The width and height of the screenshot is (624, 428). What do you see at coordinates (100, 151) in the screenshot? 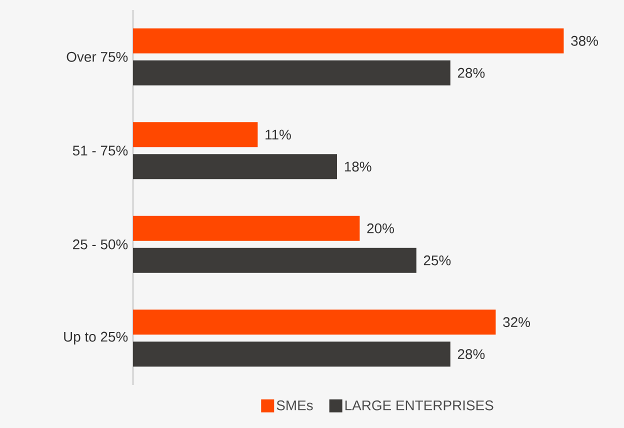
I see `y-tick-label: 51 - 75%` at bounding box center [100, 151].